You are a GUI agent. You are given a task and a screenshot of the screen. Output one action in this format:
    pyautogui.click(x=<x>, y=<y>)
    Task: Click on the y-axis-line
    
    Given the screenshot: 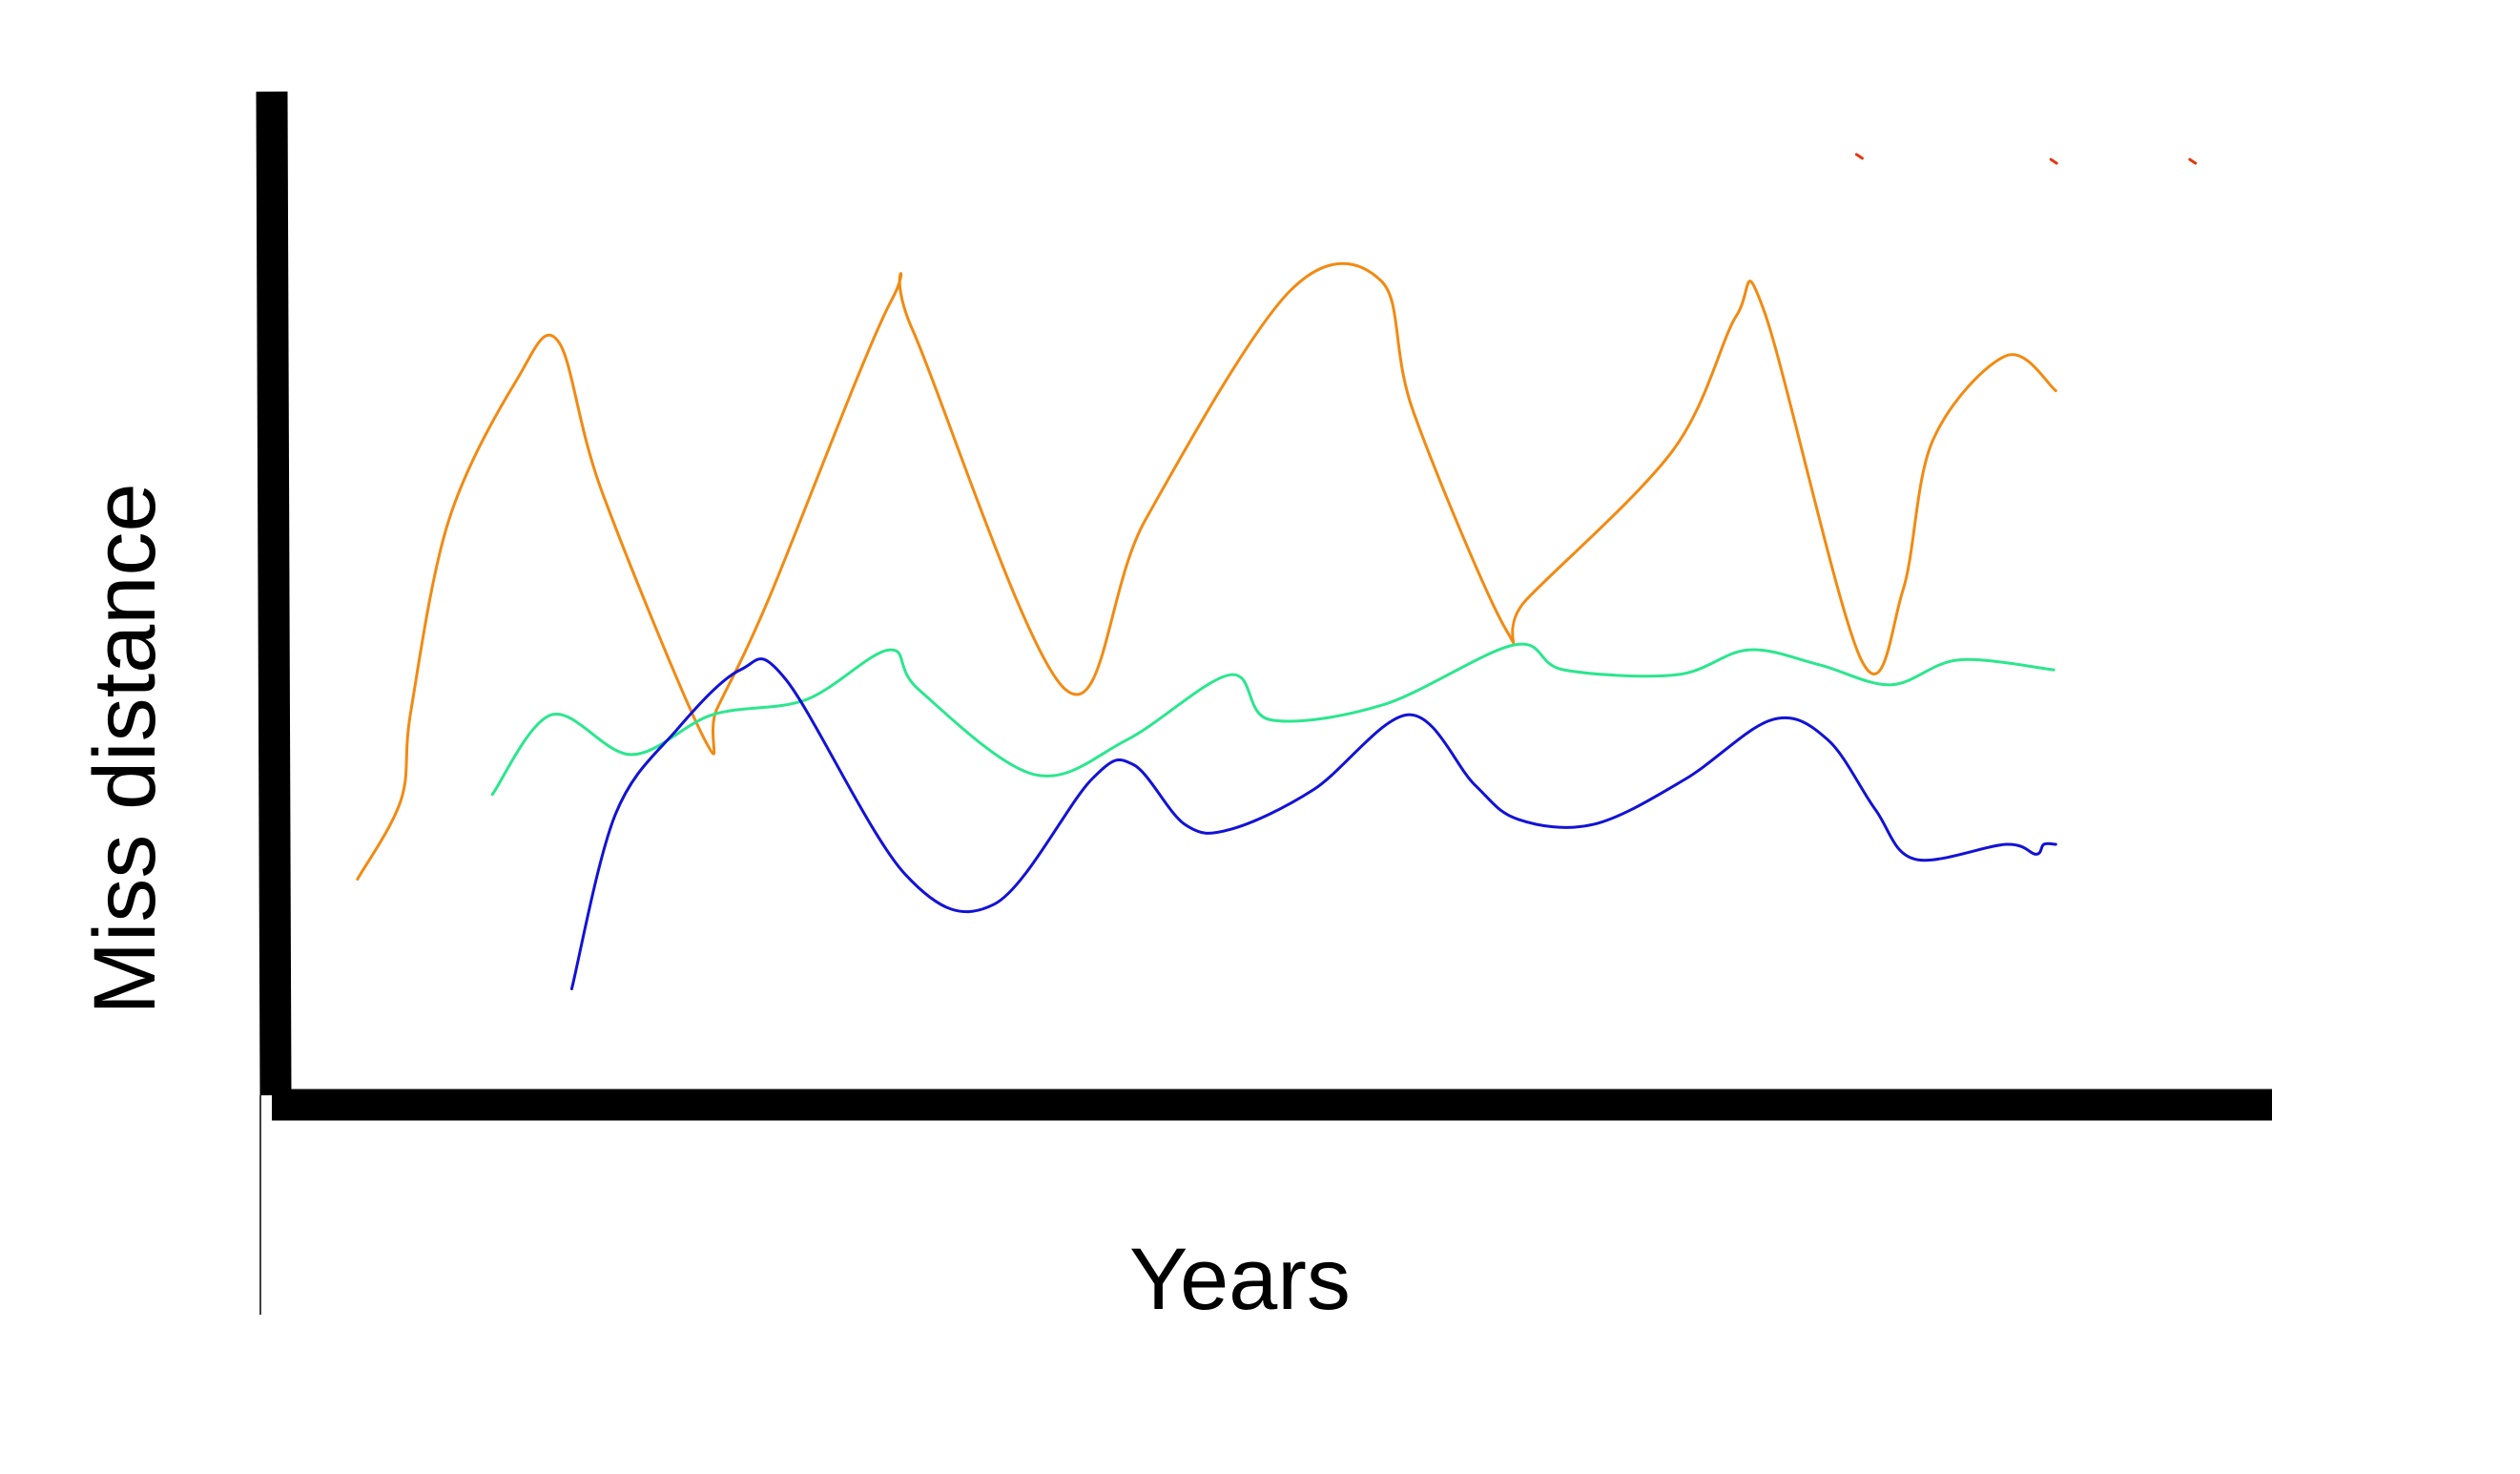 What is the action you would take?
    pyautogui.click(x=274, y=593)
    